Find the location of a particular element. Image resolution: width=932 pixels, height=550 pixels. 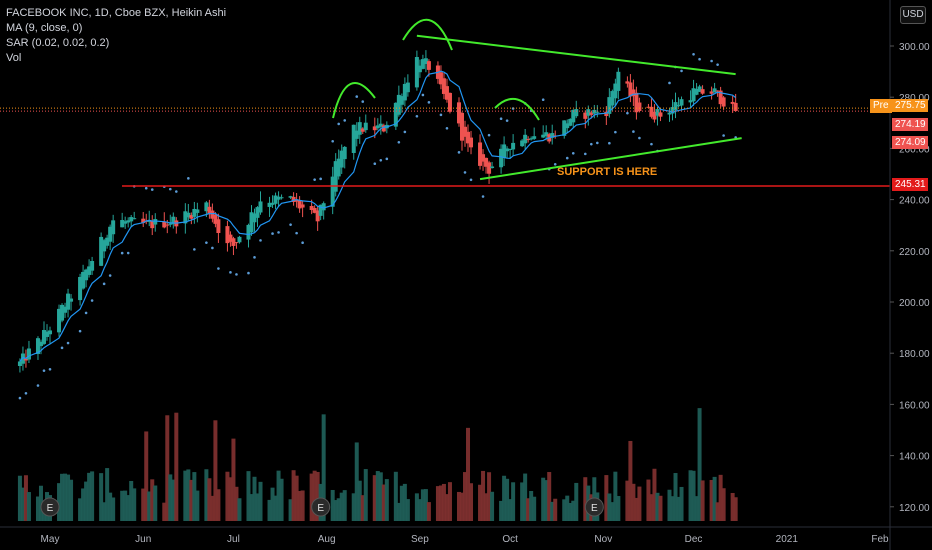

volume-indicator-label: Vol is located at coordinates (14, 58).